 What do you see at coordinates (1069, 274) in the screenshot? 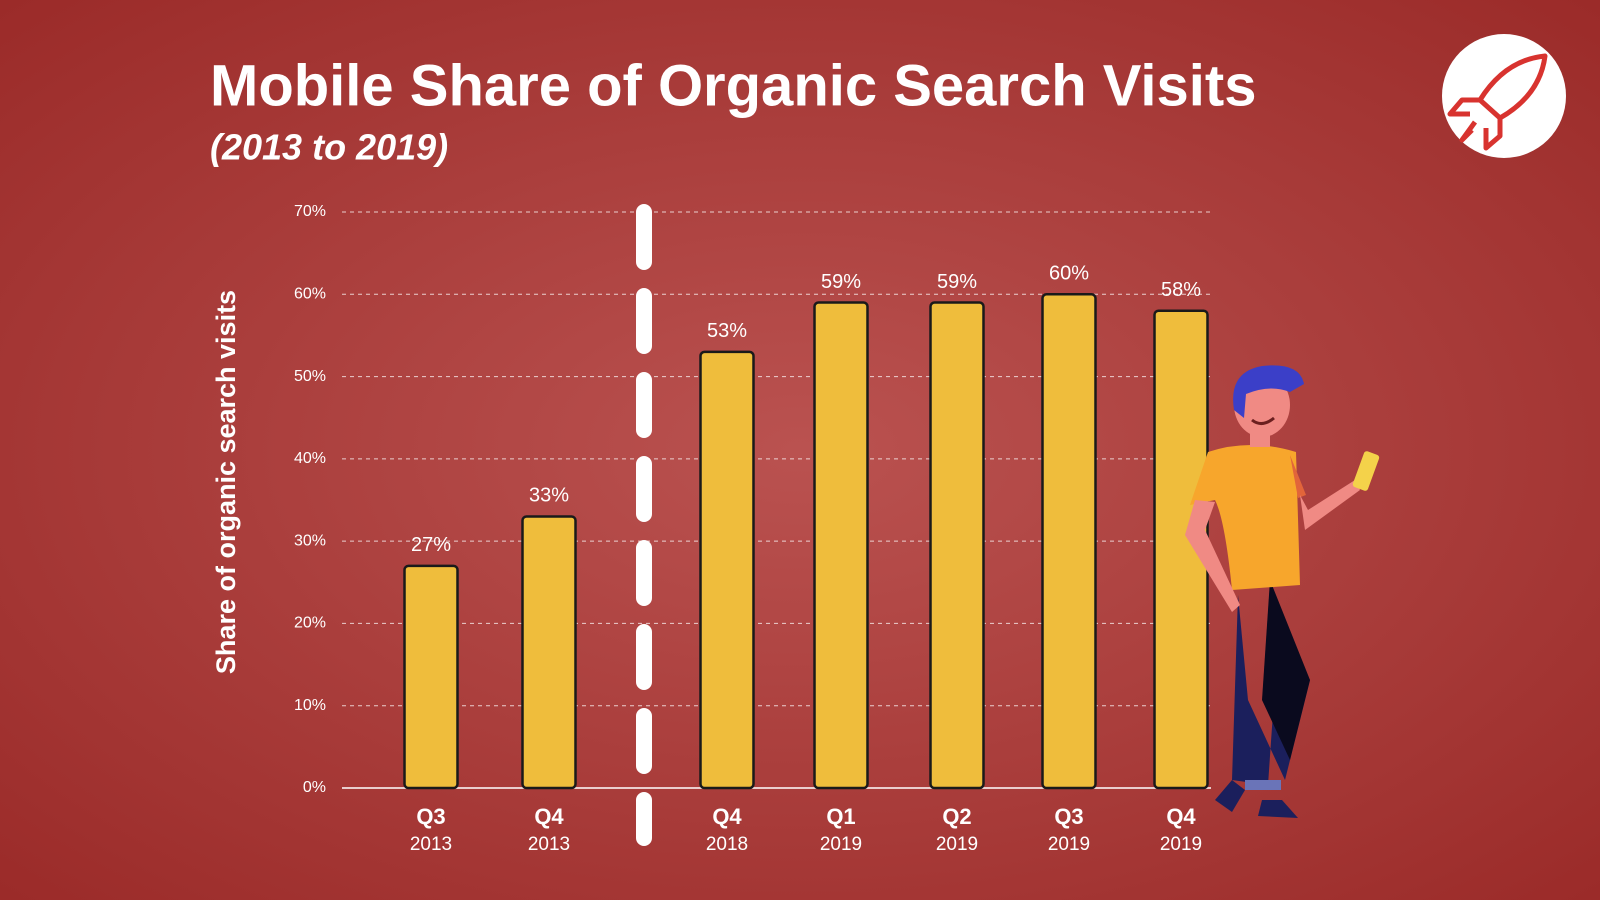
I see `value-label: 60%` at bounding box center [1069, 274].